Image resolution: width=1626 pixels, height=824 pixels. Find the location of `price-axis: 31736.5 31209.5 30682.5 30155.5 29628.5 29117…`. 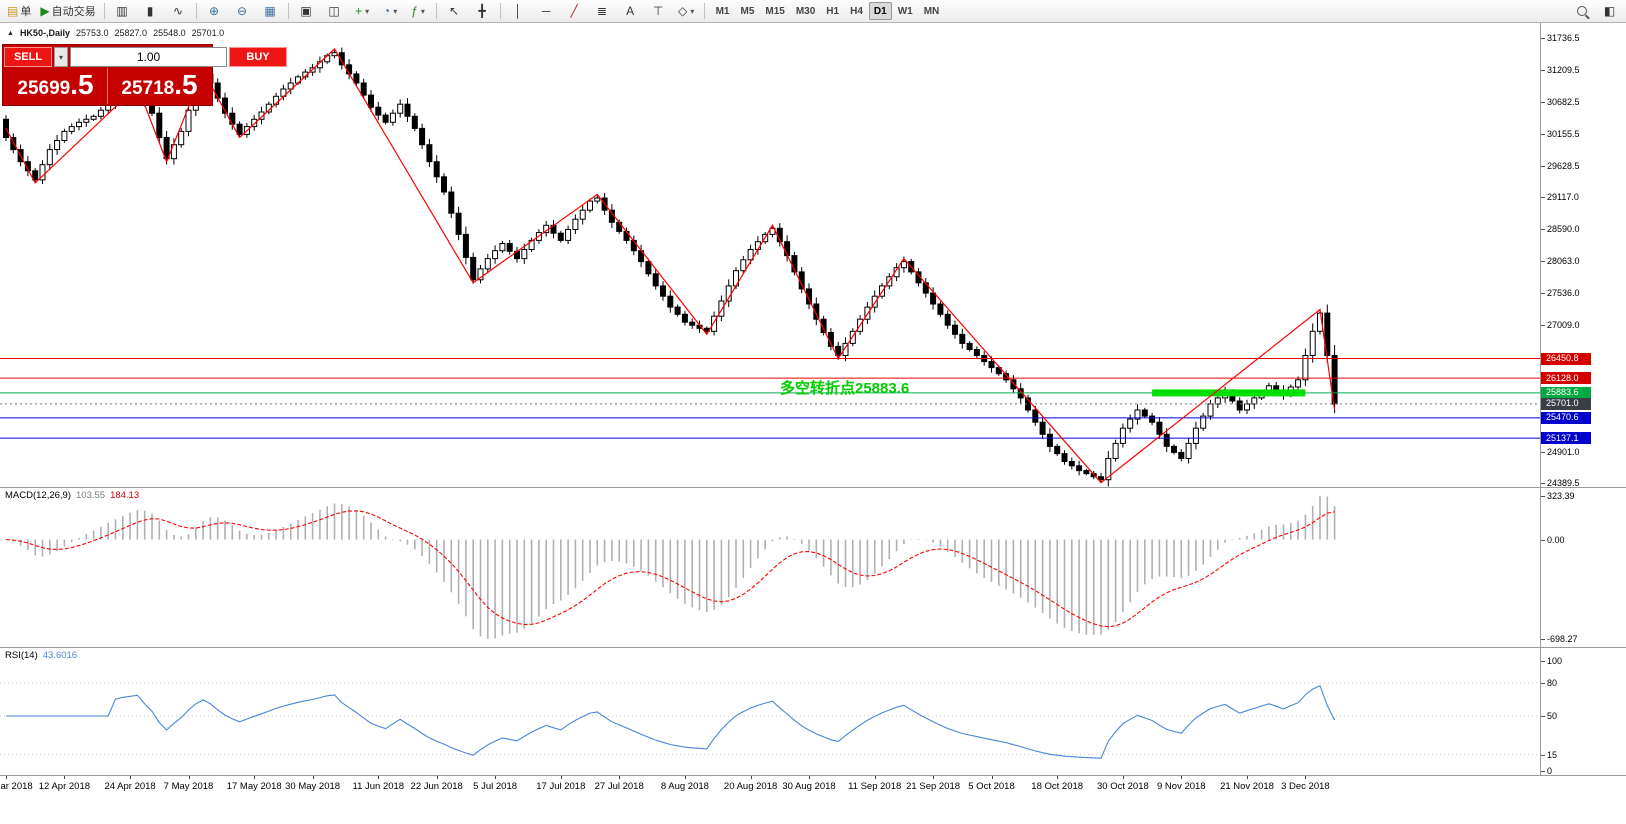

price-axis: 31736.5 31209.5 30682.5 30155.5 29628.5 29117… is located at coordinates (1583, 388).